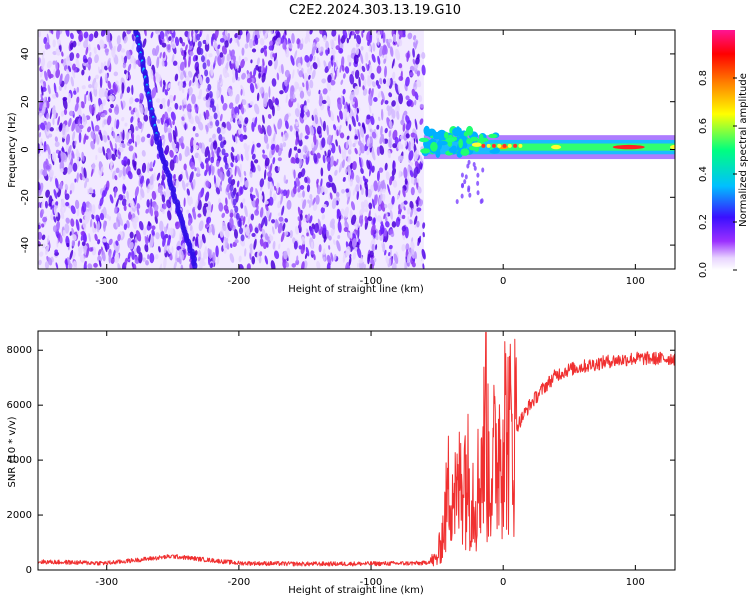  Describe the element at coordinates (25, 149) in the screenshot. I see `top-y-tick-label: 0` at that location.